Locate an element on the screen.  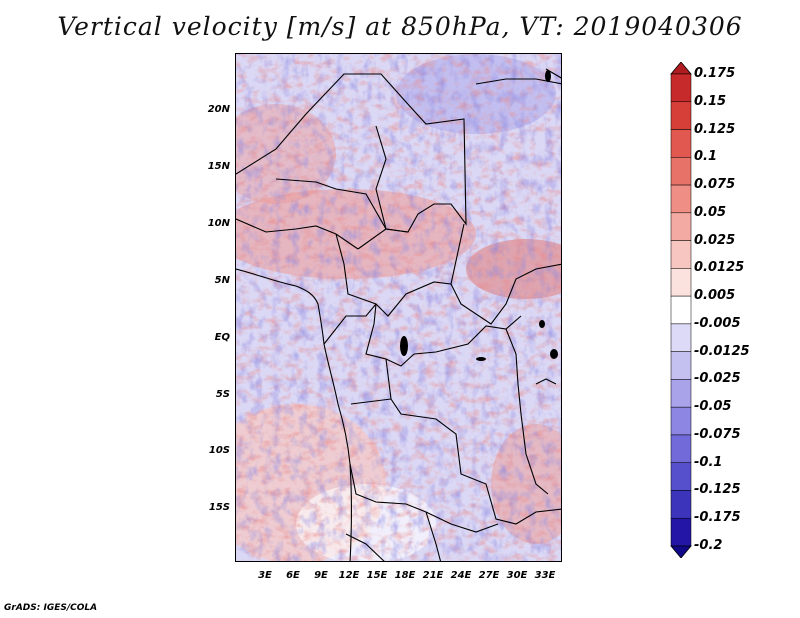
colorbar-label: 0.125 is located at coordinates (715, 129).